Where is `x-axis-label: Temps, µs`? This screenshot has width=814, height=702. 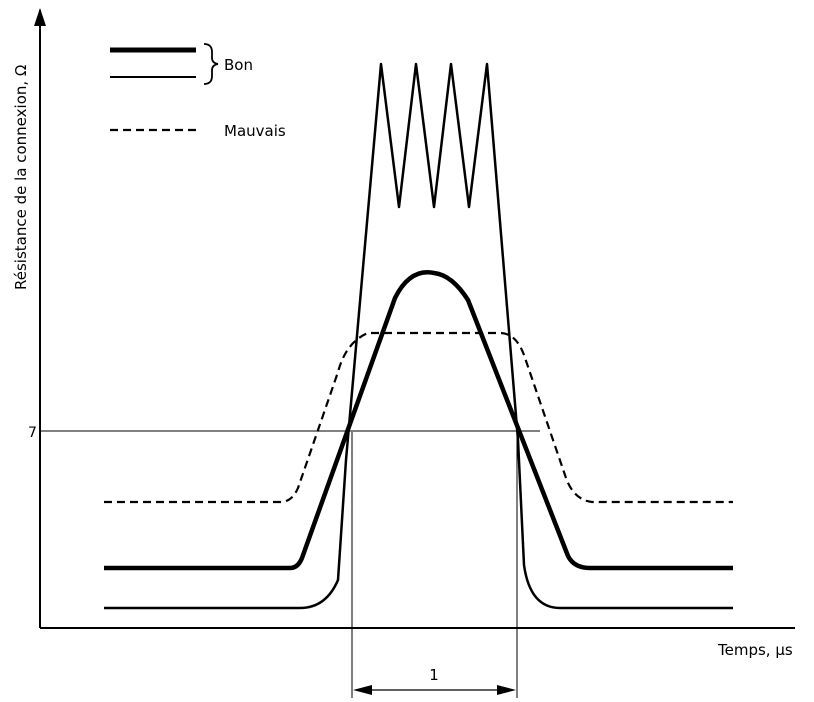 x-axis-label: Temps, µs is located at coordinates (755, 650).